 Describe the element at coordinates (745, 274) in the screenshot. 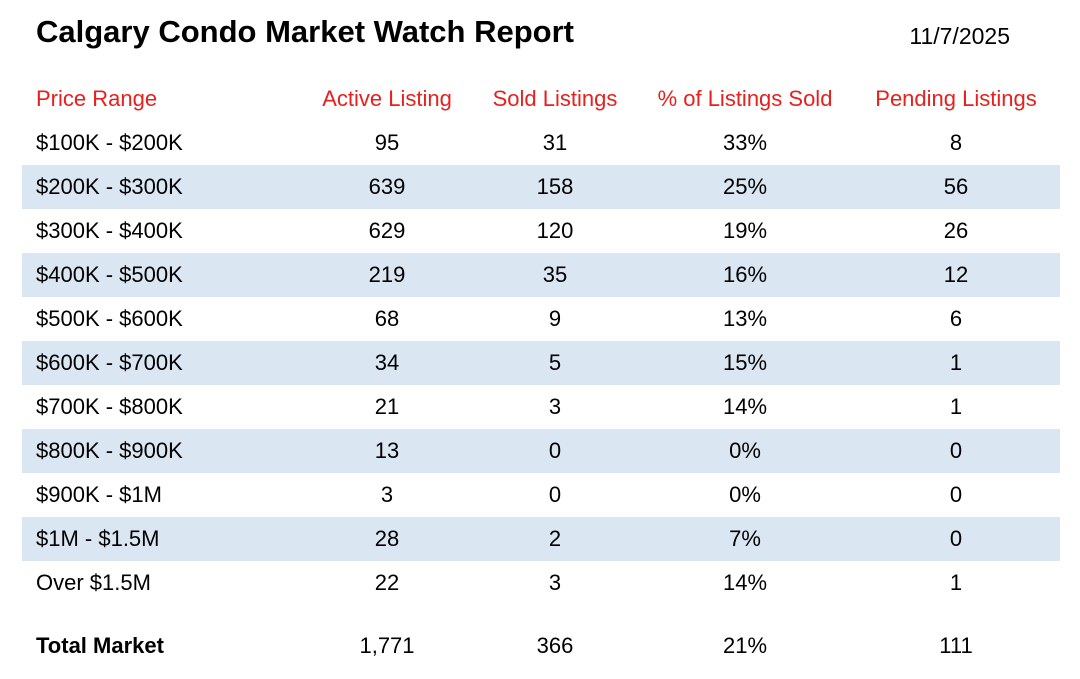

I see `pct-listings-sold-cell: 16%` at that location.